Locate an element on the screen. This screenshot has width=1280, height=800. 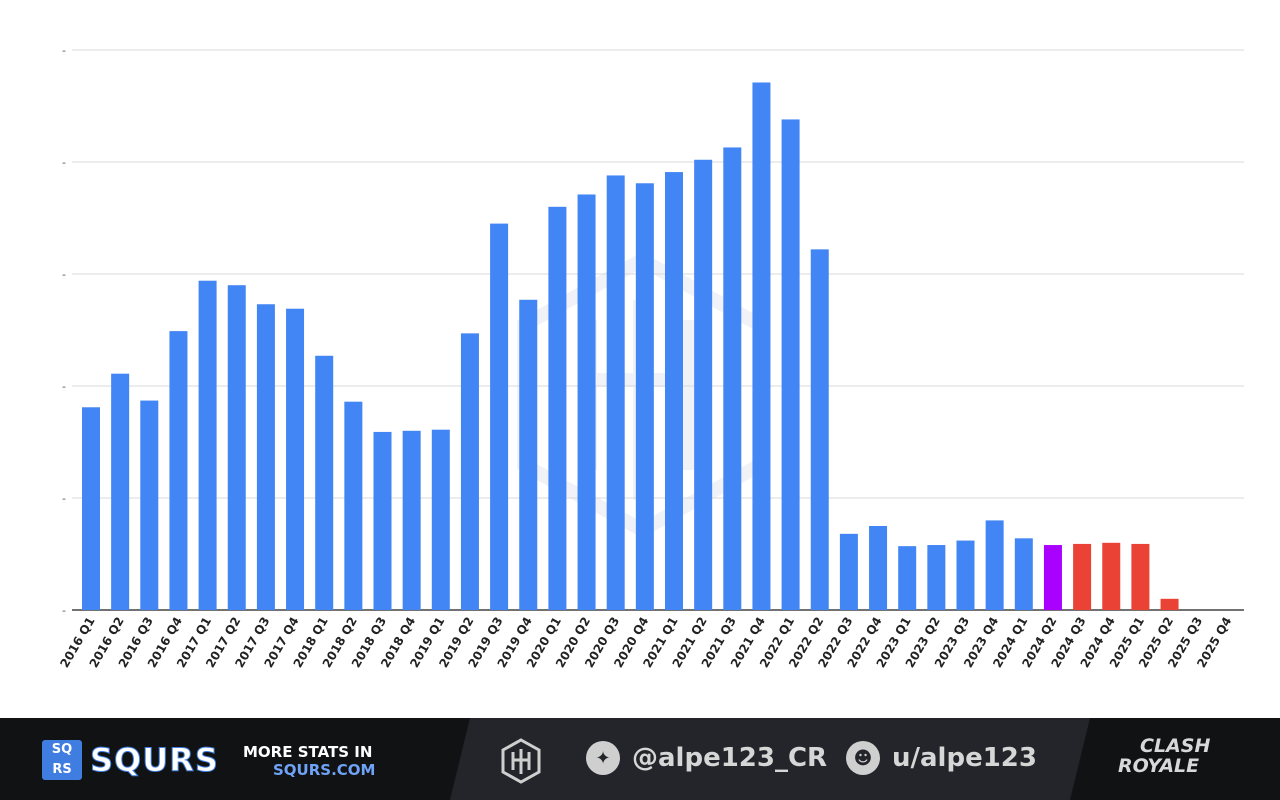
logo-letters-bottom: RS is located at coordinates (62, 769).